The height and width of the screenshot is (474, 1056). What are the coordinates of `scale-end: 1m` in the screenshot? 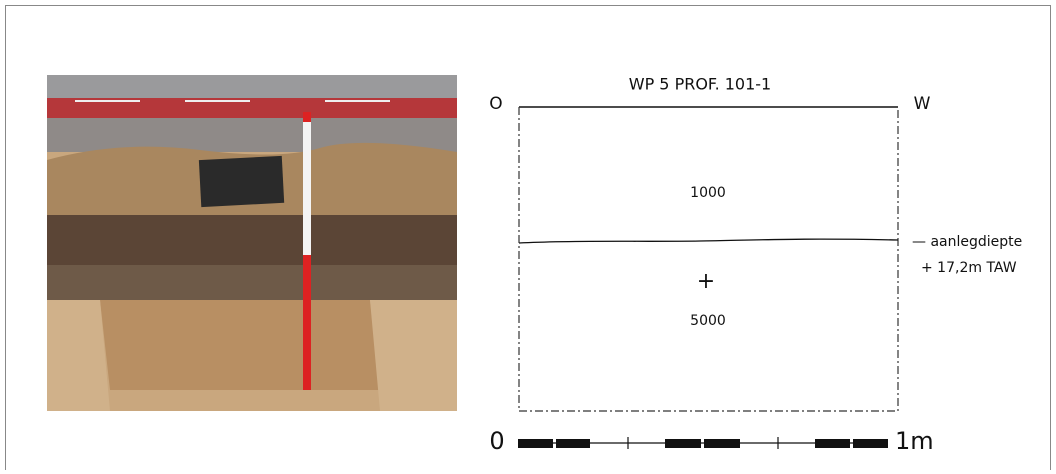 It's located at (914, 441).